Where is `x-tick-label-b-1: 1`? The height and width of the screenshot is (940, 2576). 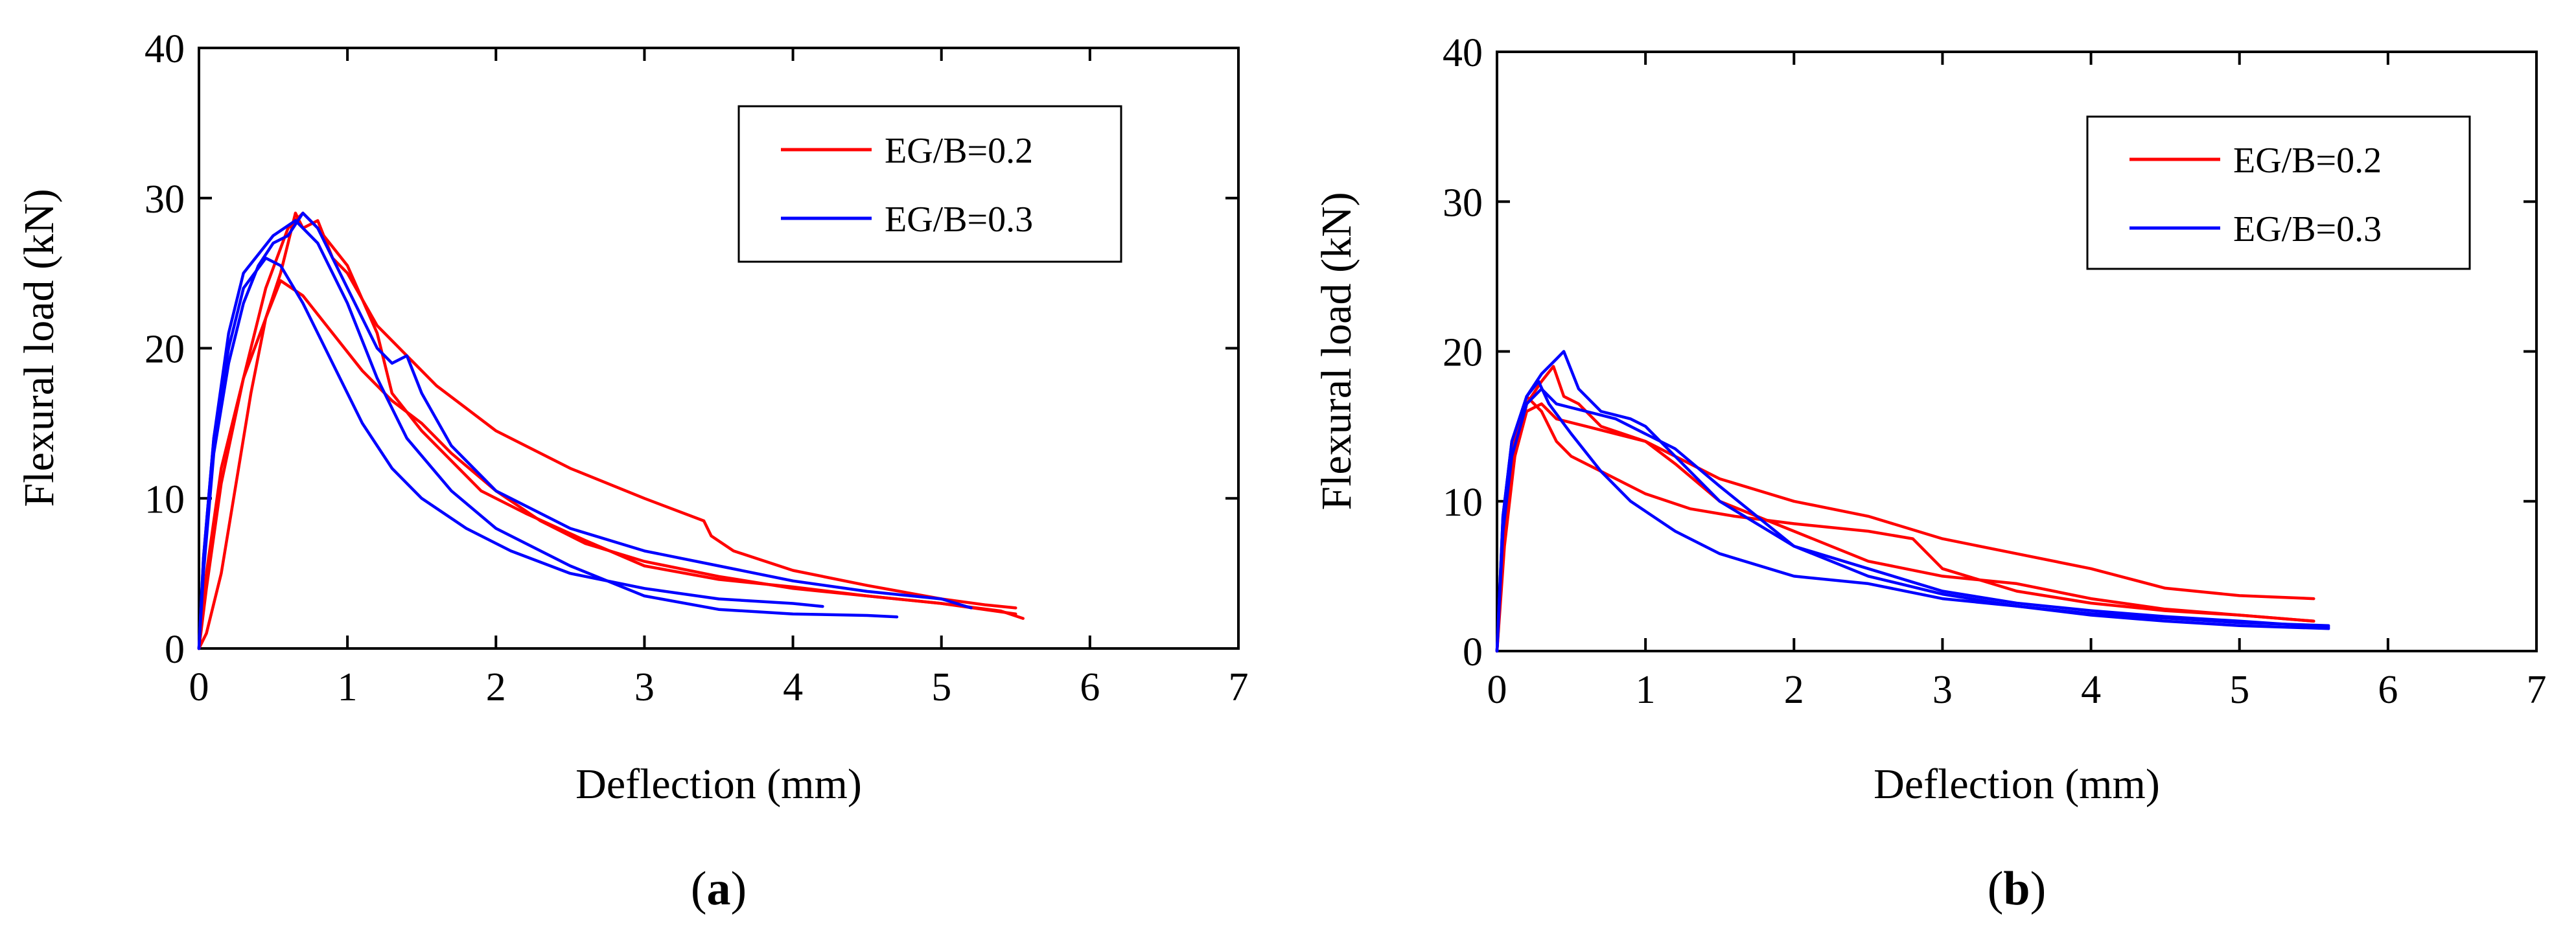 x-tick-label-b-1: 1 is located at coordinates (1646, 690).